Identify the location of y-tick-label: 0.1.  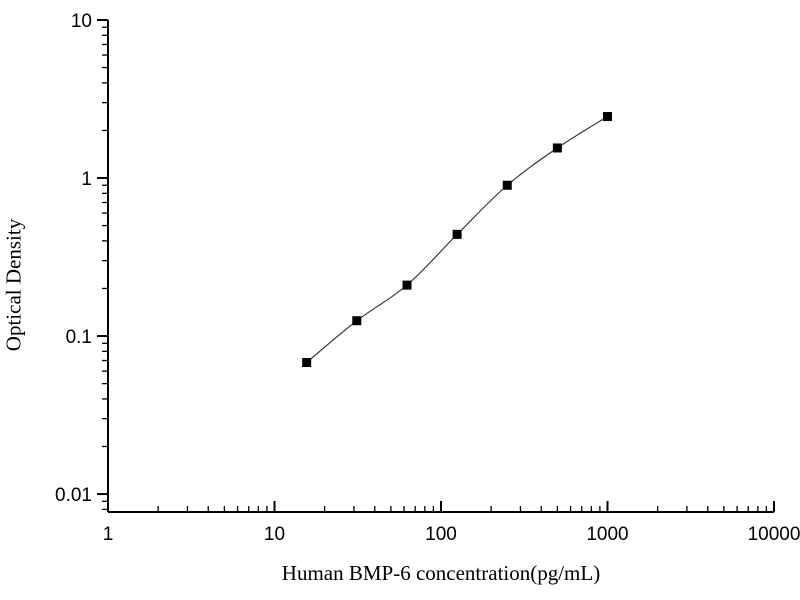
(79, 337).